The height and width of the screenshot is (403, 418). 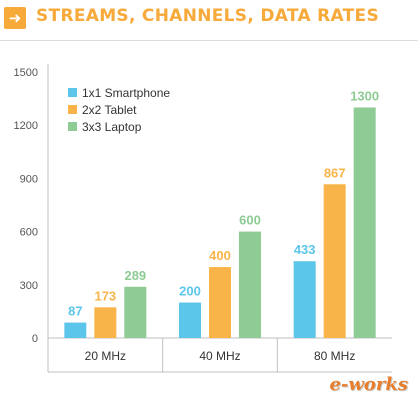 What do you see at coordinates (190, 291) in the screenshot?
I see `data-label: 200` at bounding box center [190, 291].